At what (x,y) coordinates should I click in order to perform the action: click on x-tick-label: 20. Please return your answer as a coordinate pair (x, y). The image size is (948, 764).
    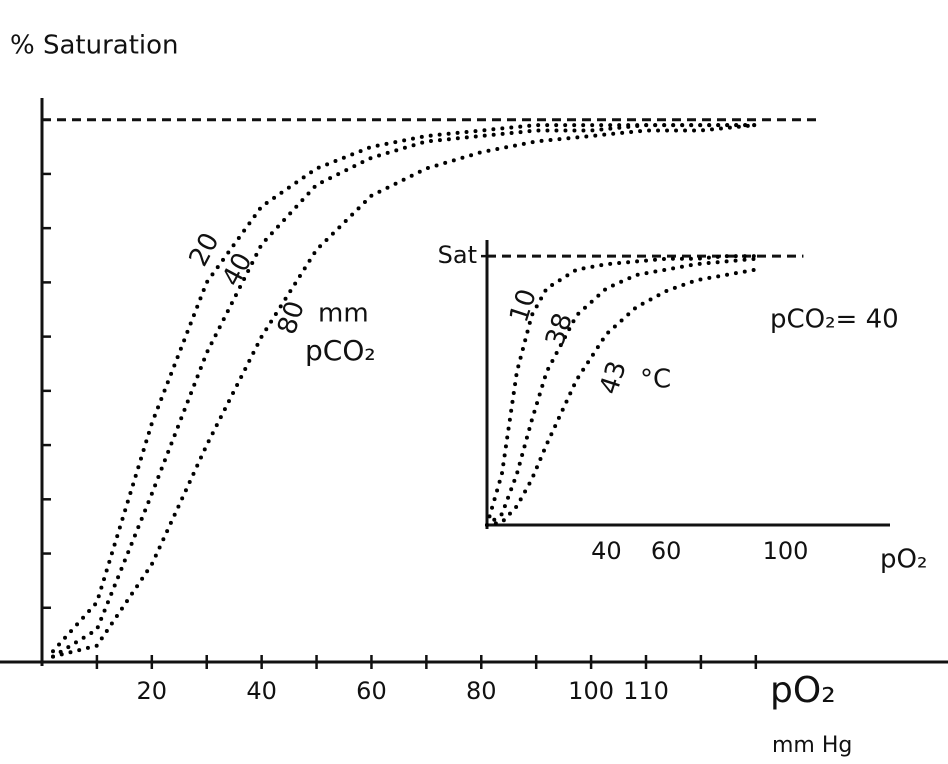
    Looking at the image, I should click on (152, 691).